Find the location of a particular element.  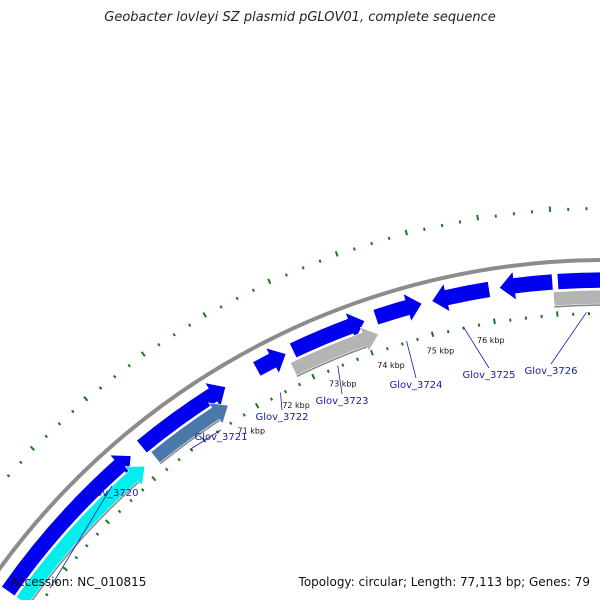

gene-label: Glov_3720 is located at coordinates (111, 493).